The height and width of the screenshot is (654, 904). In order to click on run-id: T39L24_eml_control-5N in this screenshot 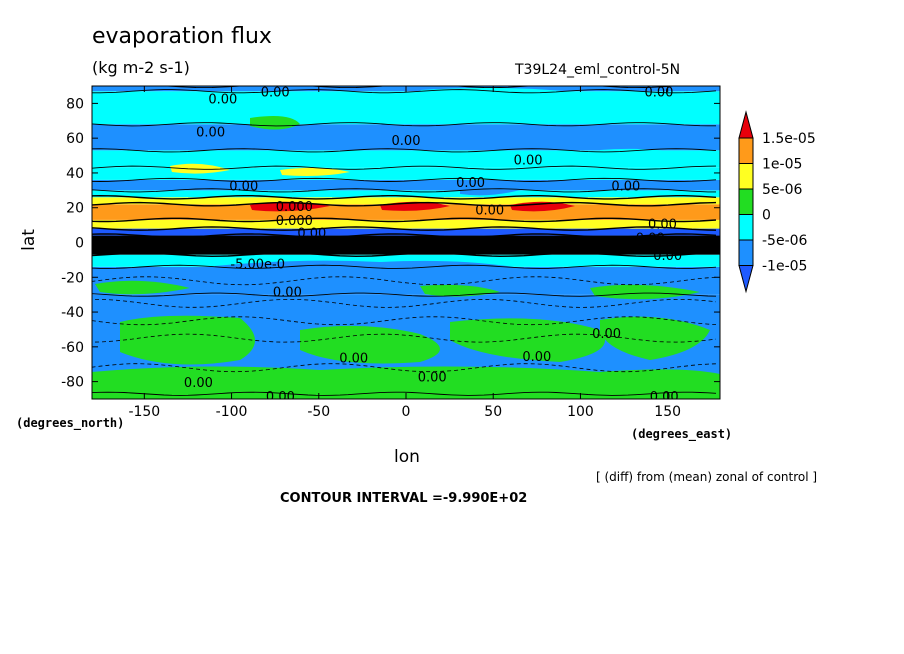, I will do `click(598, 70)`.